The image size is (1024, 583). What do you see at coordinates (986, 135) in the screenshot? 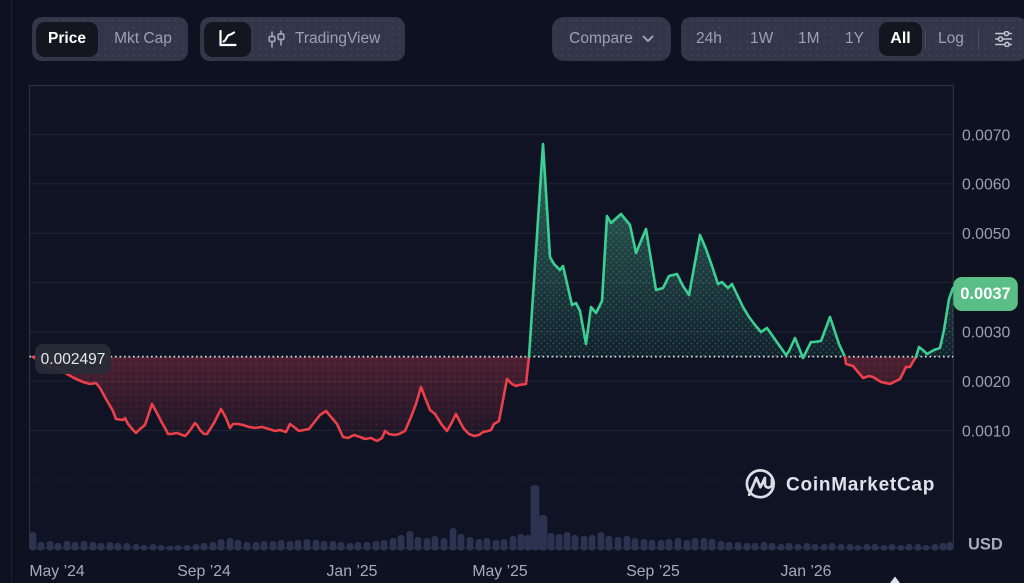
I see `svg-text: 0.0070` at bounding box center [986, 135].